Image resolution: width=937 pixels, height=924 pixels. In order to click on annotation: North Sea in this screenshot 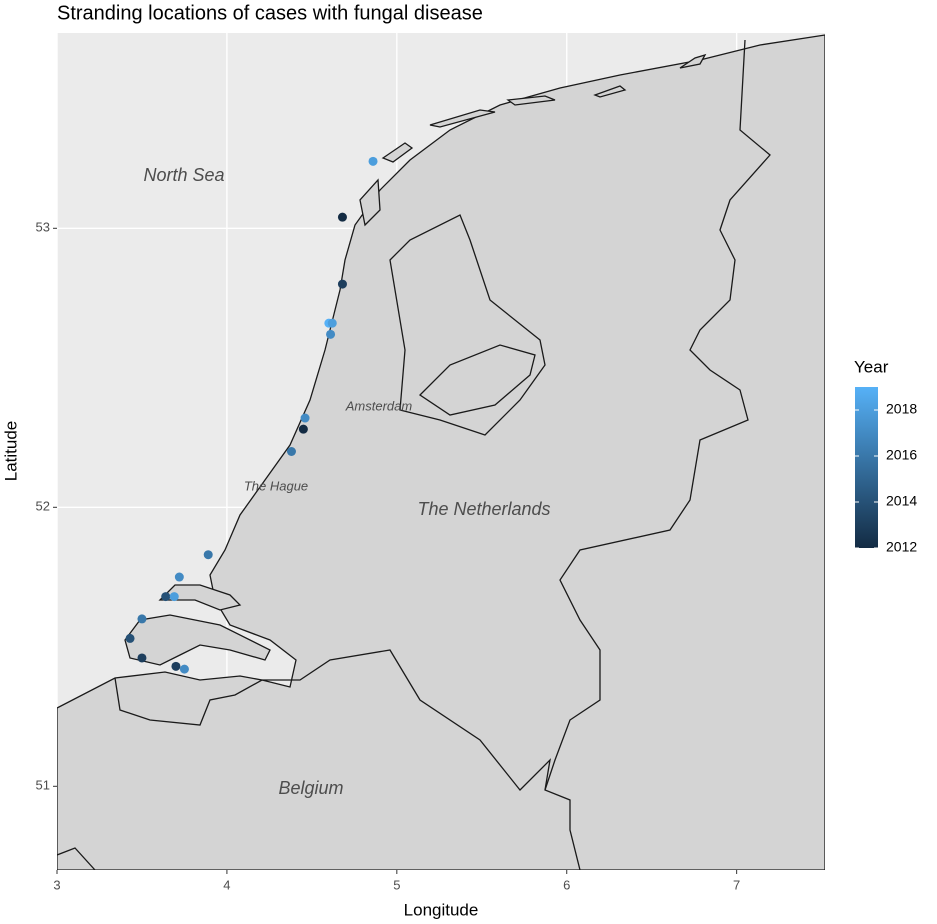, I will do `click(183, 175)`.